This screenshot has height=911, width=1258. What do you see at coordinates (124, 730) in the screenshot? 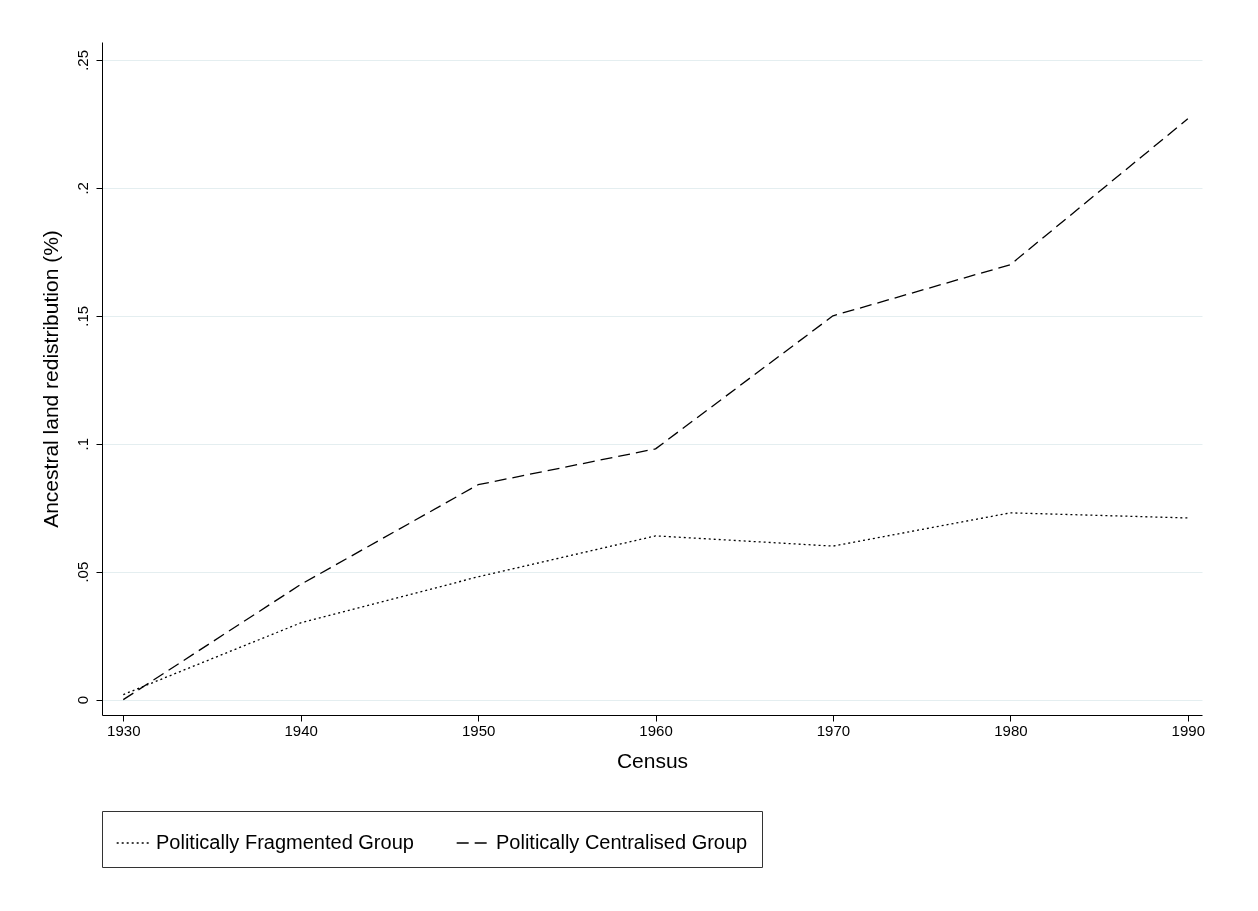
I see `x-tick-label: 1930` at bounding box center [124, 730].